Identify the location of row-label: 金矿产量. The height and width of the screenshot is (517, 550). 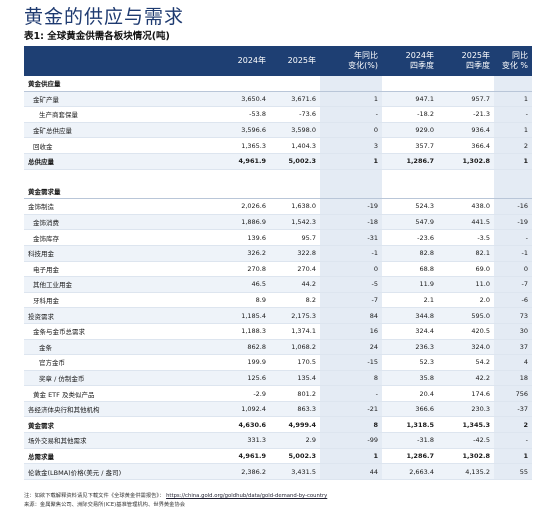
(117, 99).